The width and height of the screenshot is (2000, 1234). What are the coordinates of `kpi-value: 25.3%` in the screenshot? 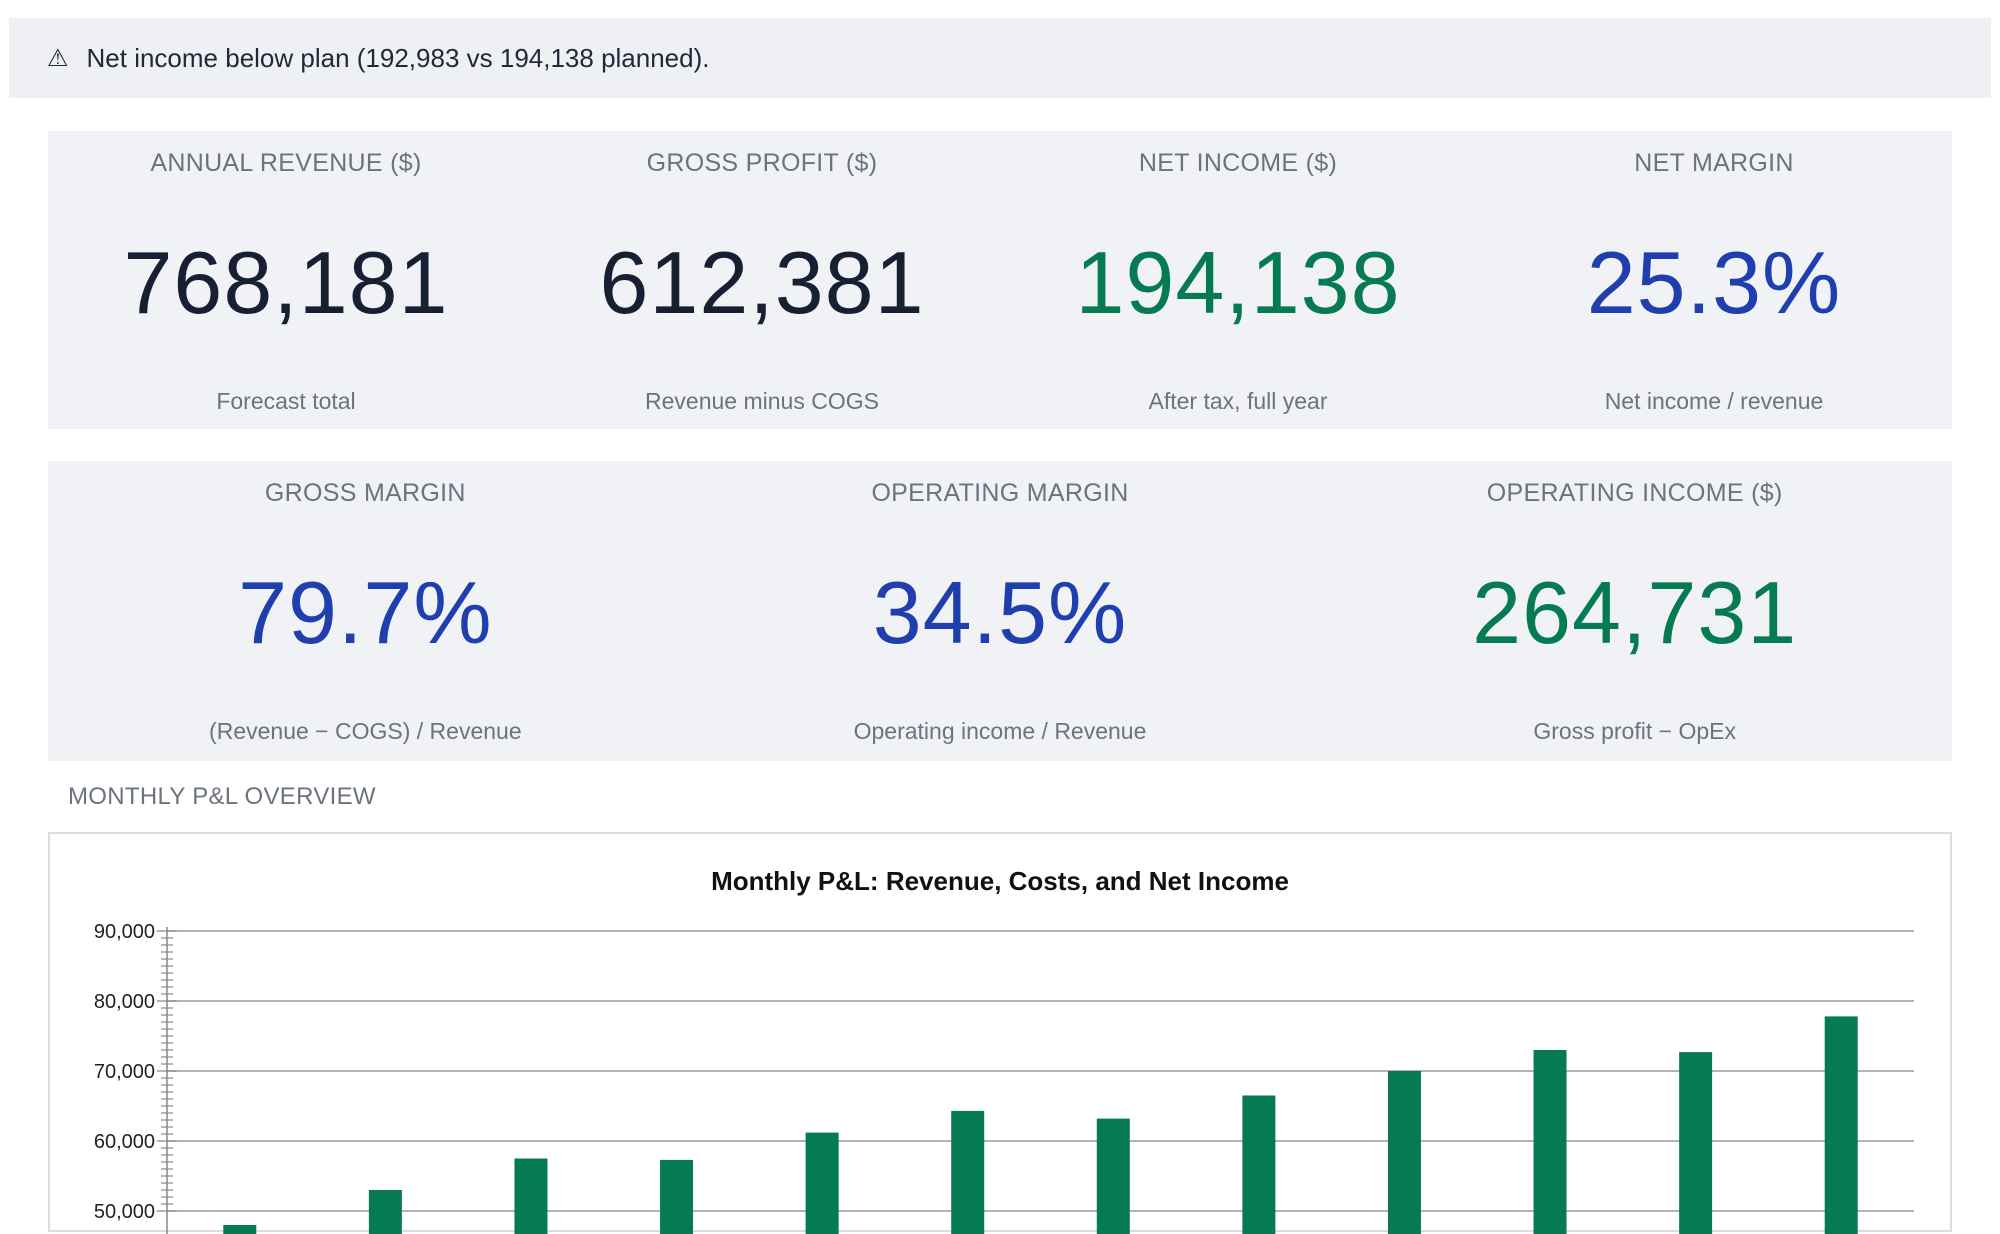 It's located at (1714, 283).